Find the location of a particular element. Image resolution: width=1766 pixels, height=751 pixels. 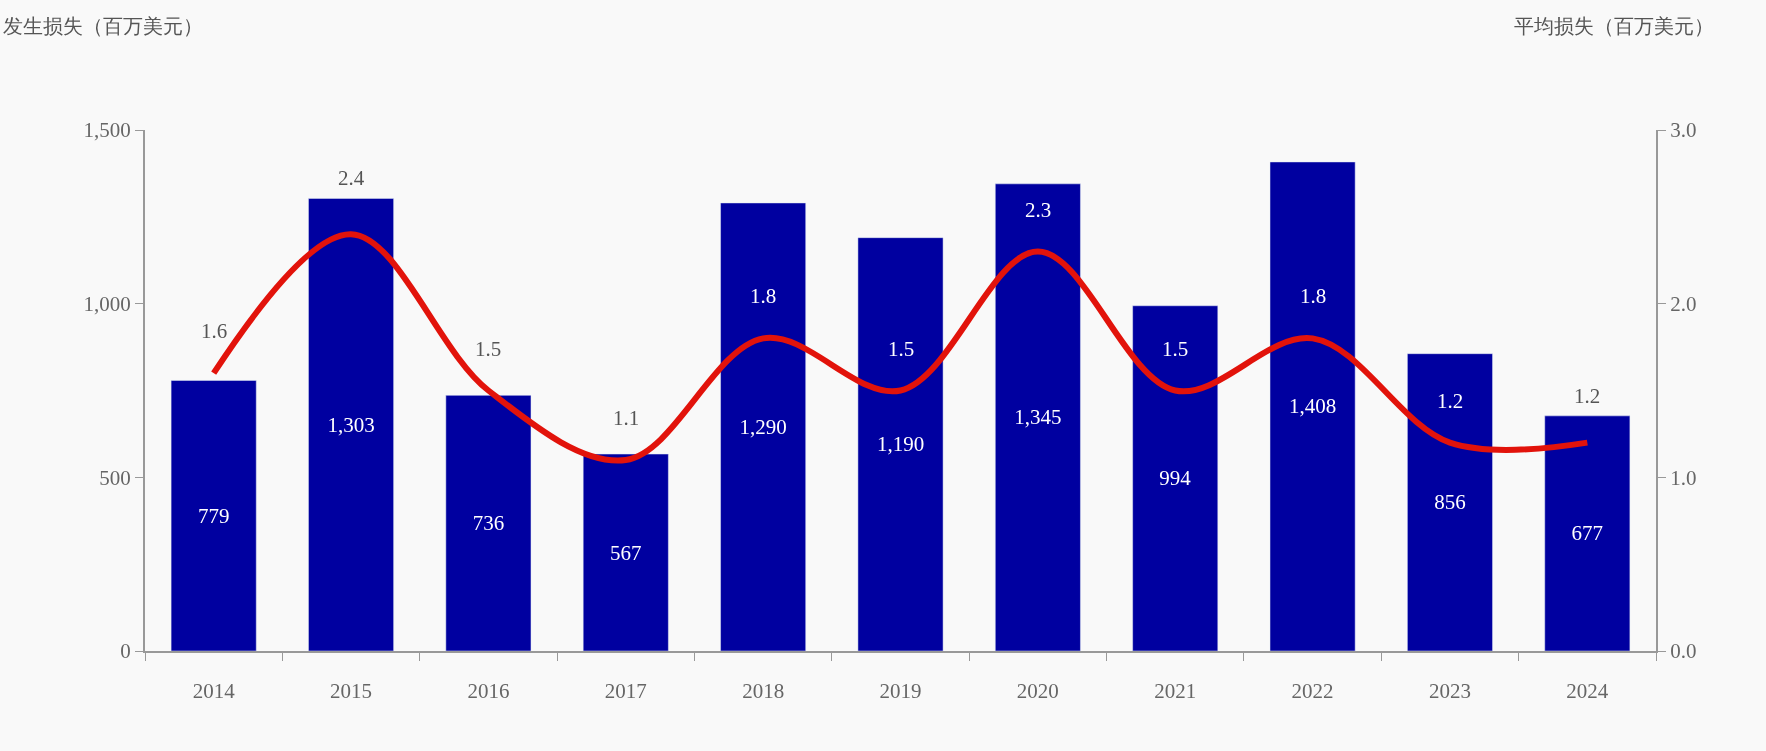

data-label: 1.1 is located at coordinates (626, 418).